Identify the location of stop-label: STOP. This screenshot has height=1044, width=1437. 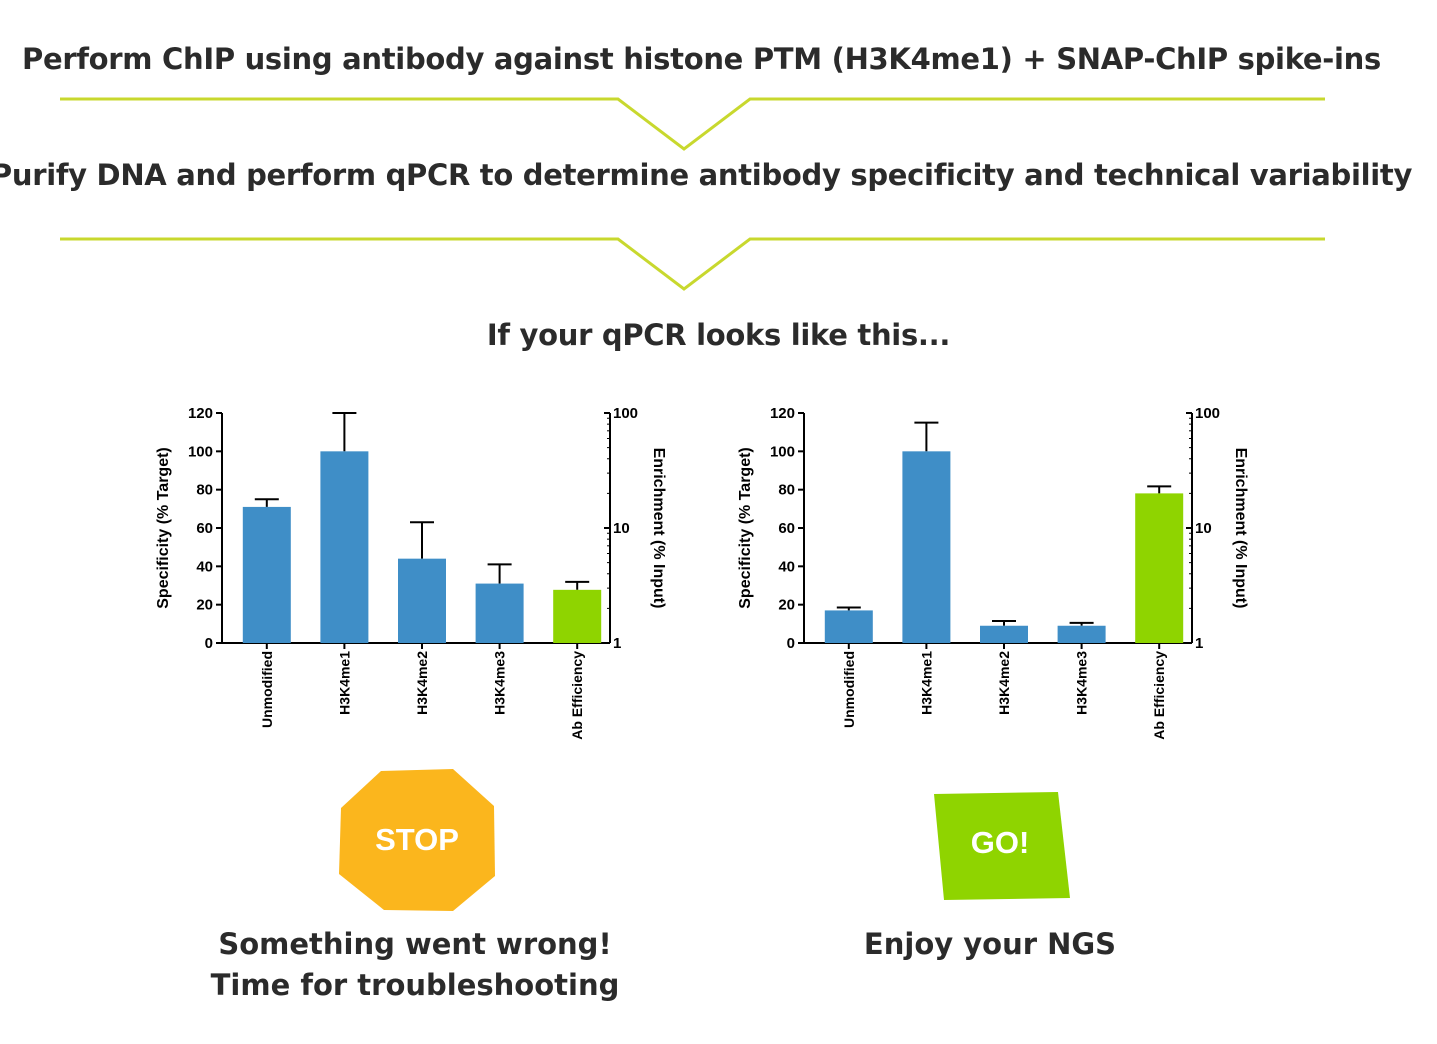
(417, 839).